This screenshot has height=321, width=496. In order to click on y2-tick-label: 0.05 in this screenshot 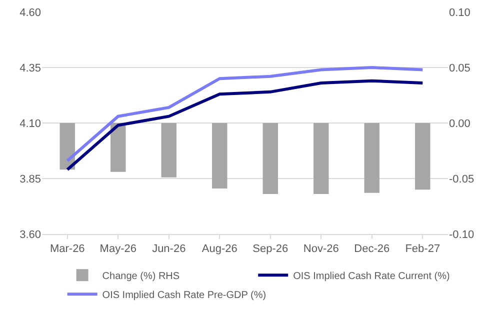, I will do `click(459, 68)`.